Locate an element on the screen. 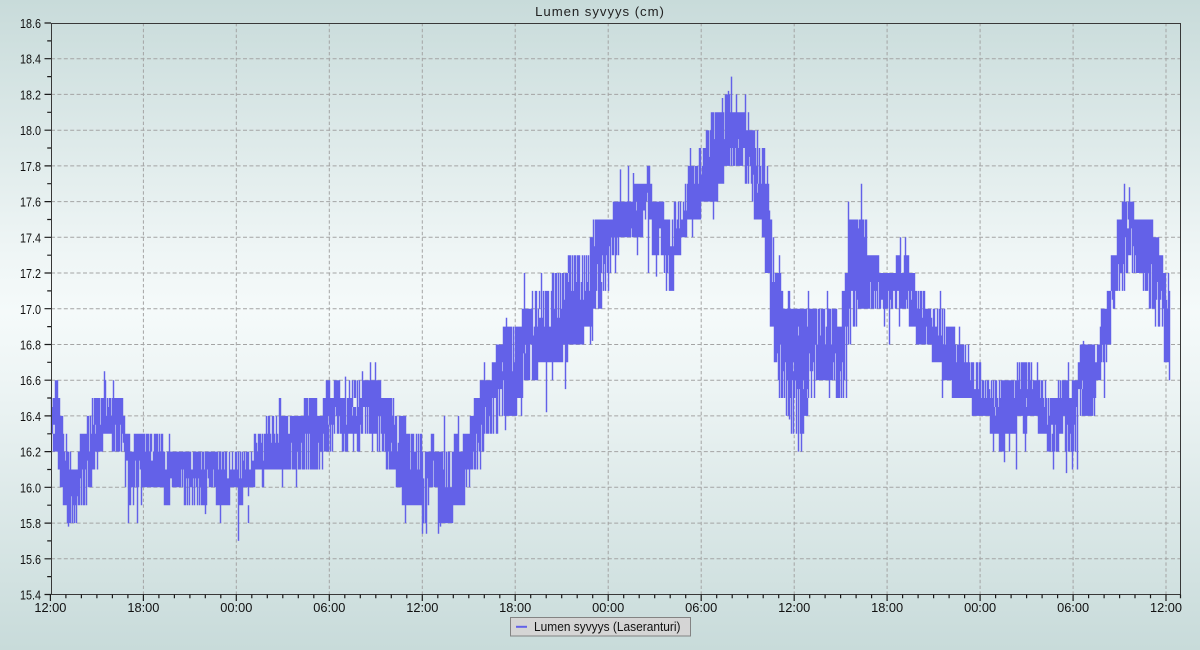 The height and width of the screenshot is (650, 1200). svg-text: 16.6 is located at coordinates (30, 380).